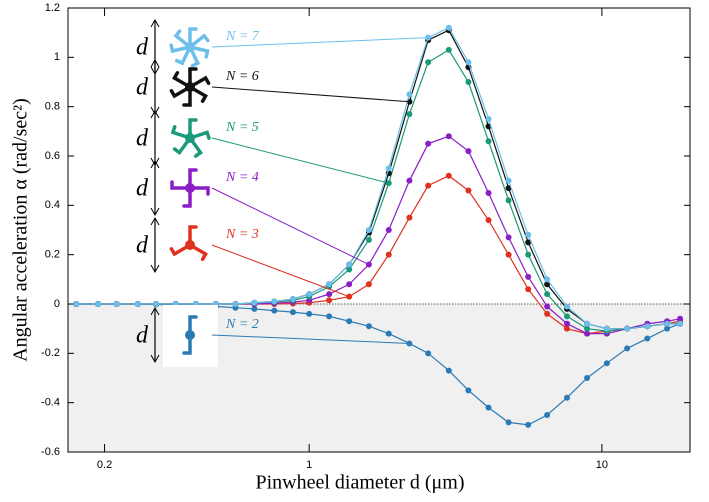 This screenshot has height=502, width=709. What do you see at coordinates (57, 304) in the screenshot?
I see `y-tick-label: 0` at bounding box center [57, 304].